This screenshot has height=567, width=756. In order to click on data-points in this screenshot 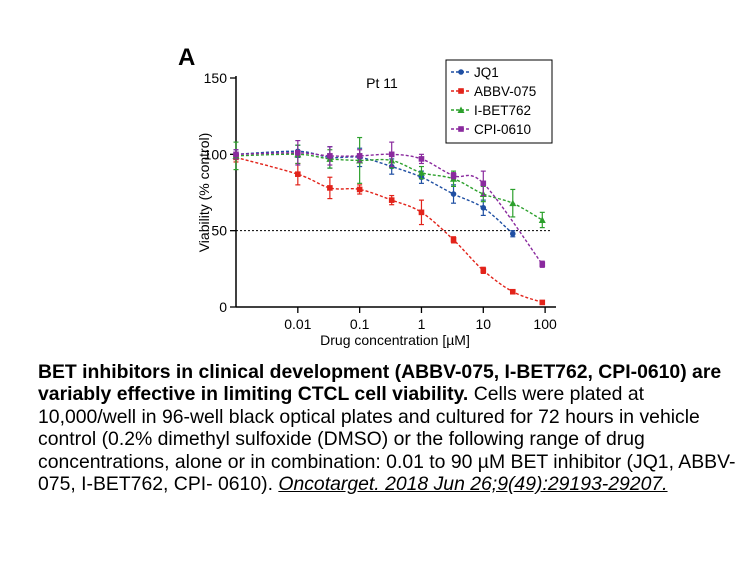, I will do `click(389, 221)`.